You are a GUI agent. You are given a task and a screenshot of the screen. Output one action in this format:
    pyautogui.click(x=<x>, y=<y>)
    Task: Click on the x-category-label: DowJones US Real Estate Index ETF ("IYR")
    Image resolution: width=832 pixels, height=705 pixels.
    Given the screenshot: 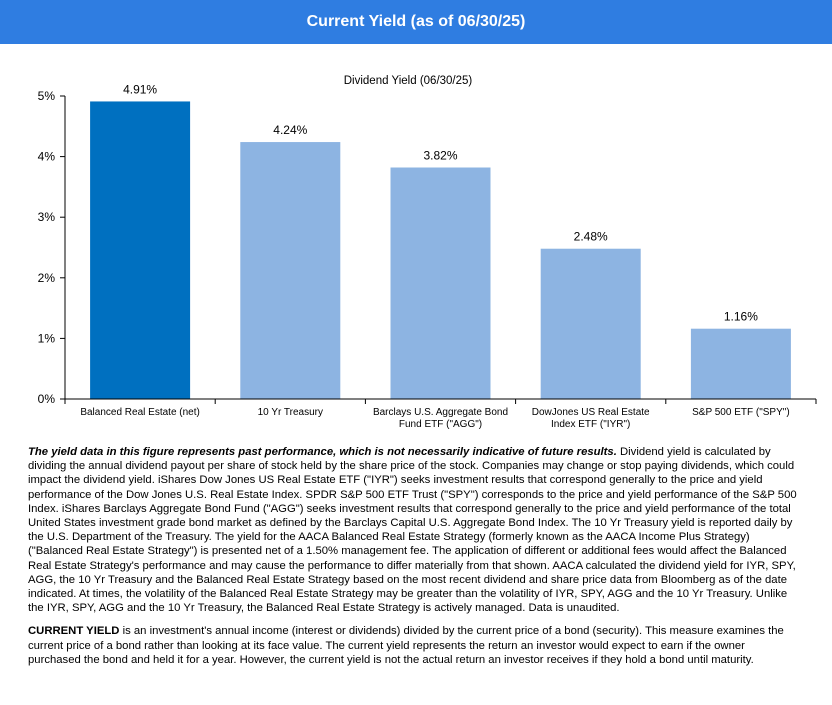 What is the action you would take?
    pyautogui.click(x=591, y=418)
    